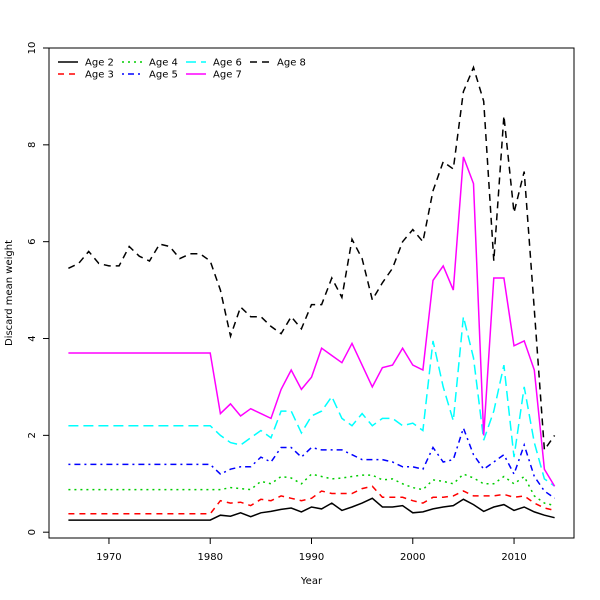 The height and width of the screenshot is (600, 600). I want to click on y-tick-label: 0, so click(32, 532).